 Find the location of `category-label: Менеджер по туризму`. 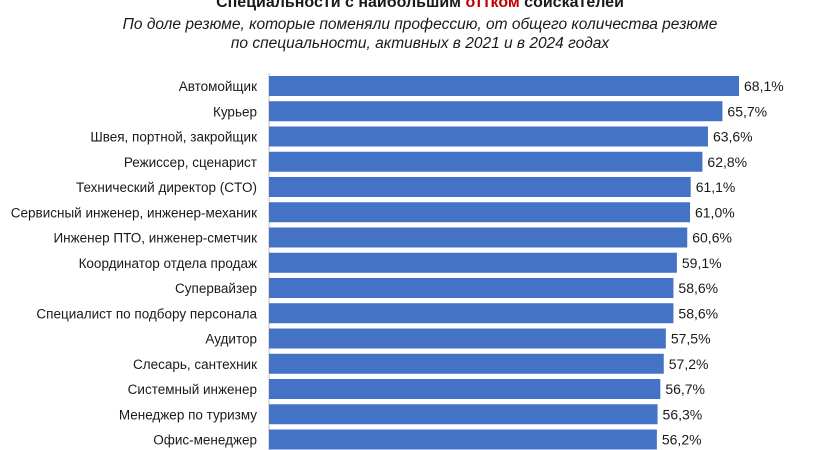

category-label: Менеджер по туризму is located at coordinates (188, 414).